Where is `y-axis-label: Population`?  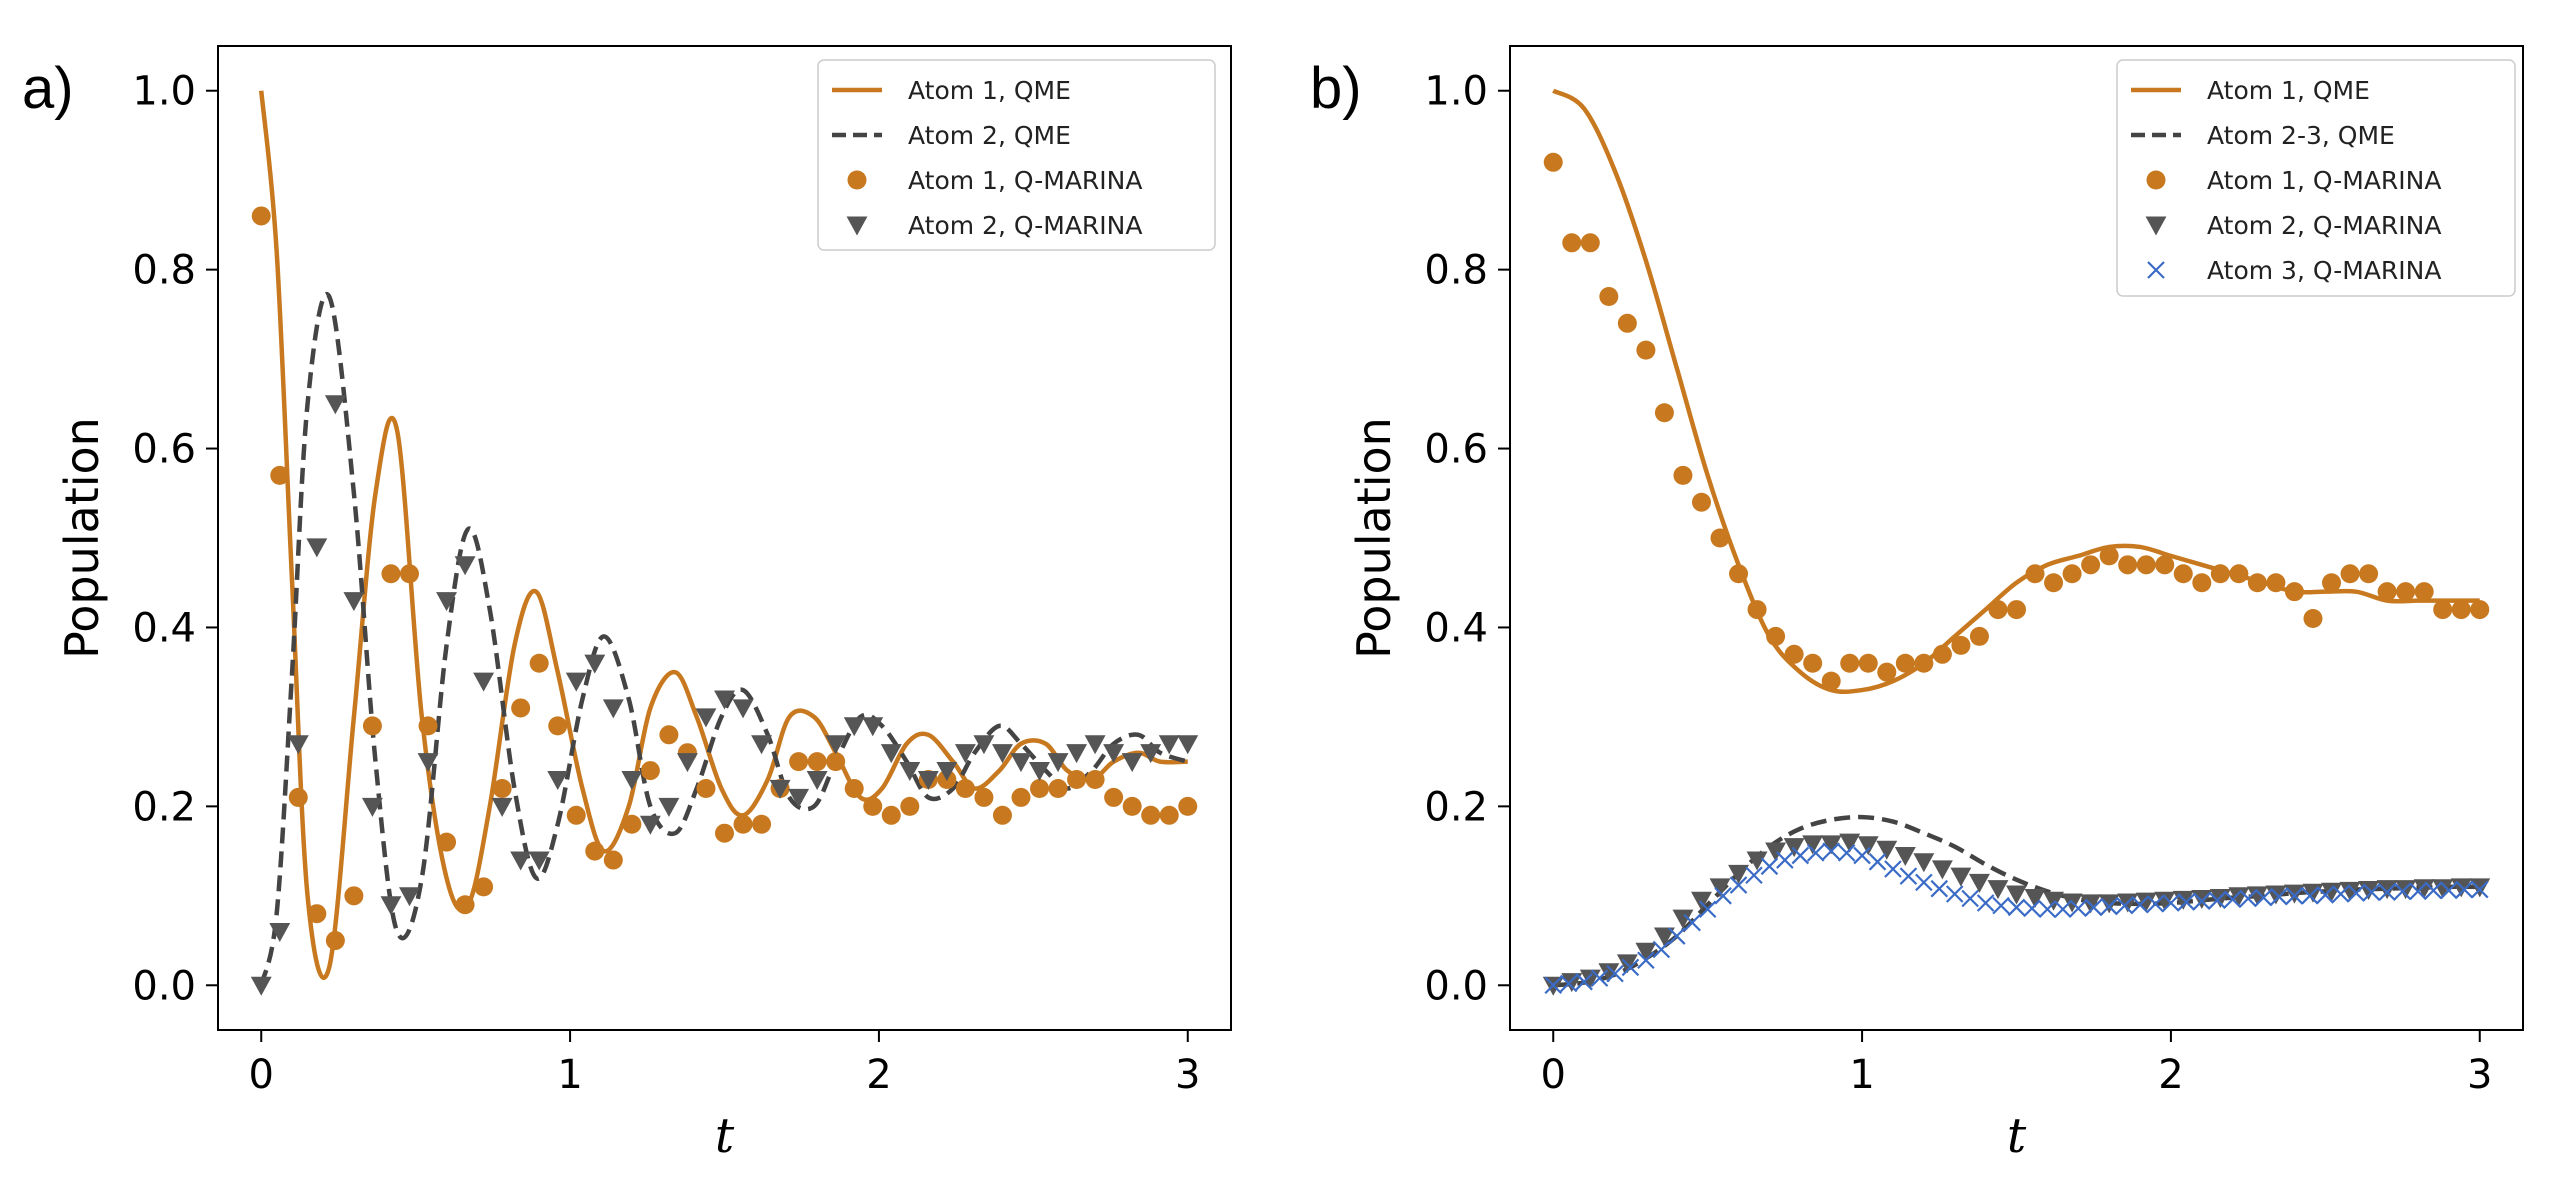 y-axis-label: Population is located at coordinates (82, 538).